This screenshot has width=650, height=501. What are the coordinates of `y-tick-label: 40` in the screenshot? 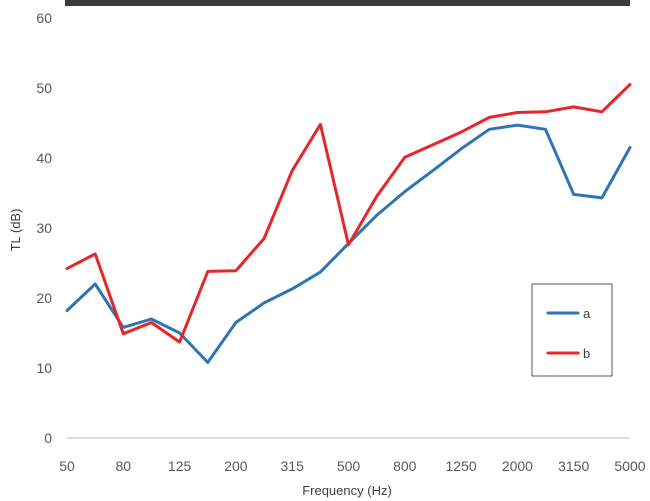 It's located at (44, 158).